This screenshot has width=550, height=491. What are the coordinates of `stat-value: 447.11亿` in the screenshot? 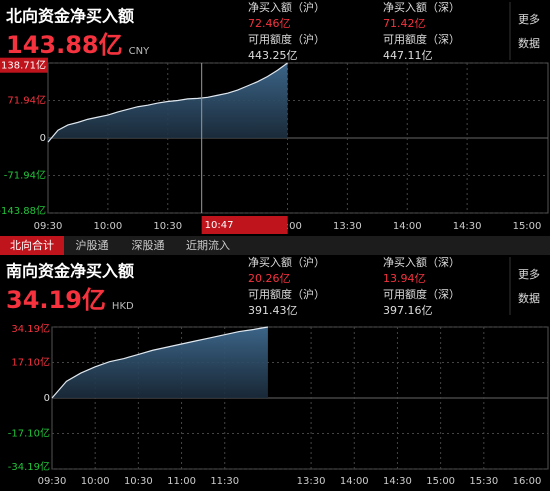 It's located at (408, 55).